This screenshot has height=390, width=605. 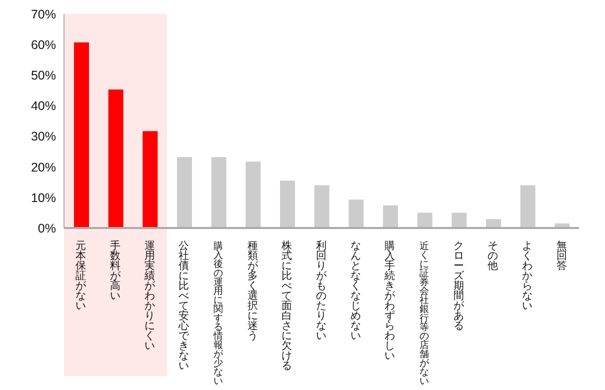 I want to click on y-tick-label: 50%, so click(x=43, y=75).